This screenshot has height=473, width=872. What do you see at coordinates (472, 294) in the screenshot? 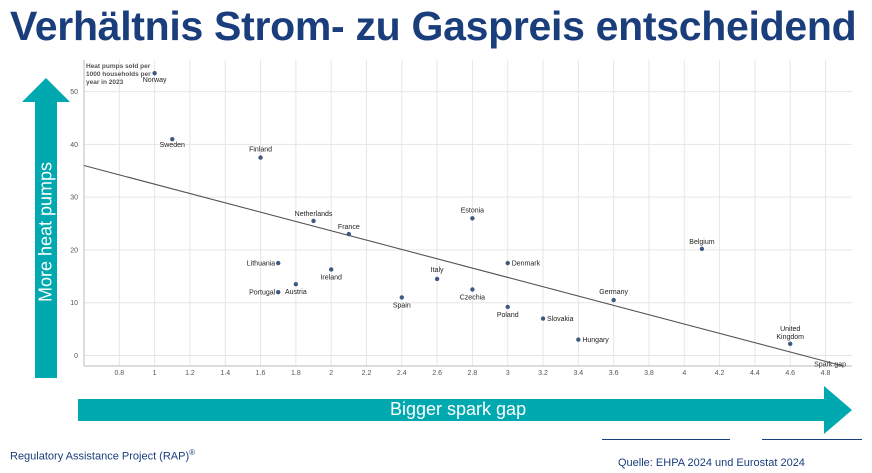
I see `data-point: Czechia` at bounding box center [472, 294].